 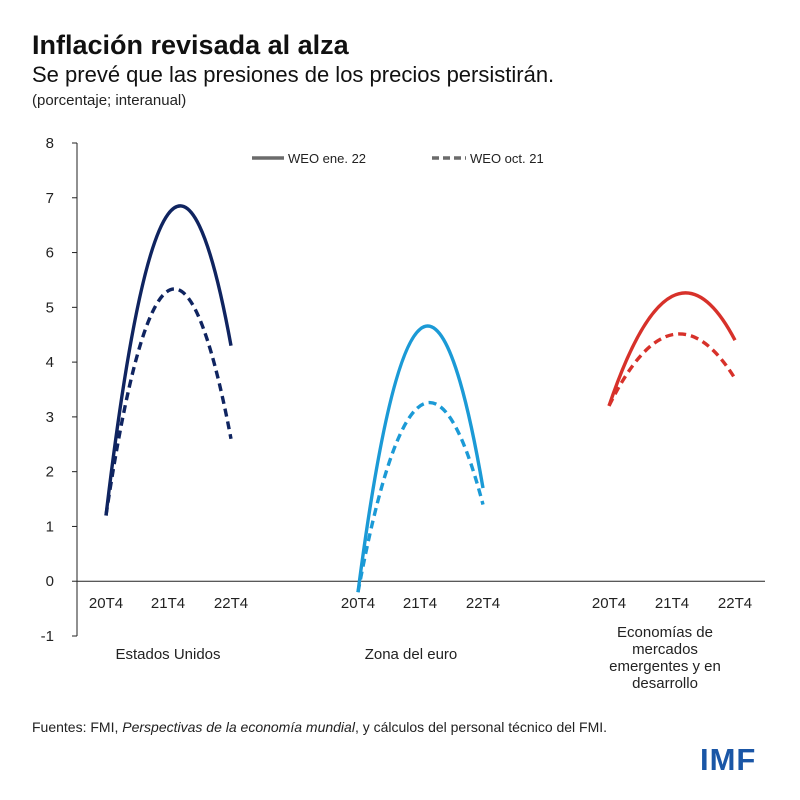 I want to click on group-label: mercados, so click(x=665, y=649).